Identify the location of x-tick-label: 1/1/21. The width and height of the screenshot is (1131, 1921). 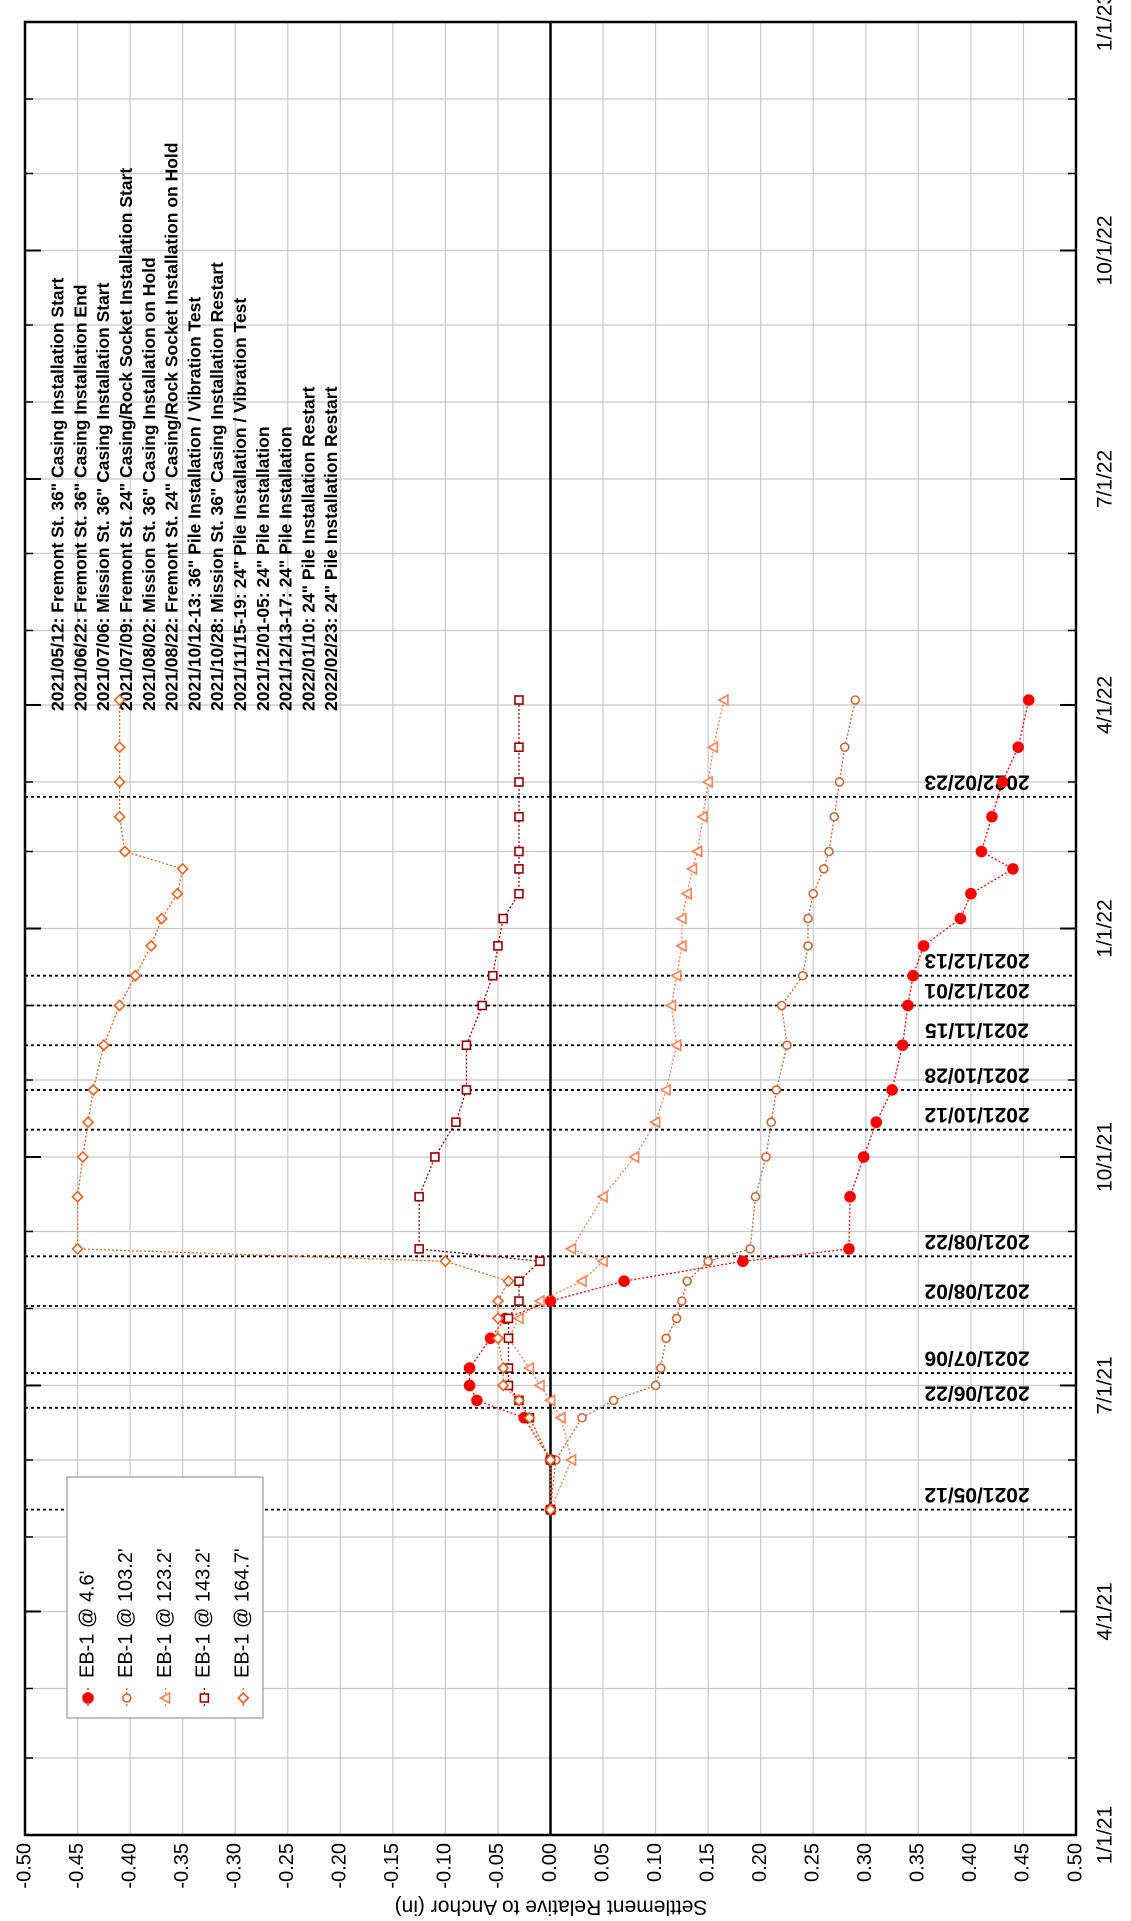
(1105, 1835).